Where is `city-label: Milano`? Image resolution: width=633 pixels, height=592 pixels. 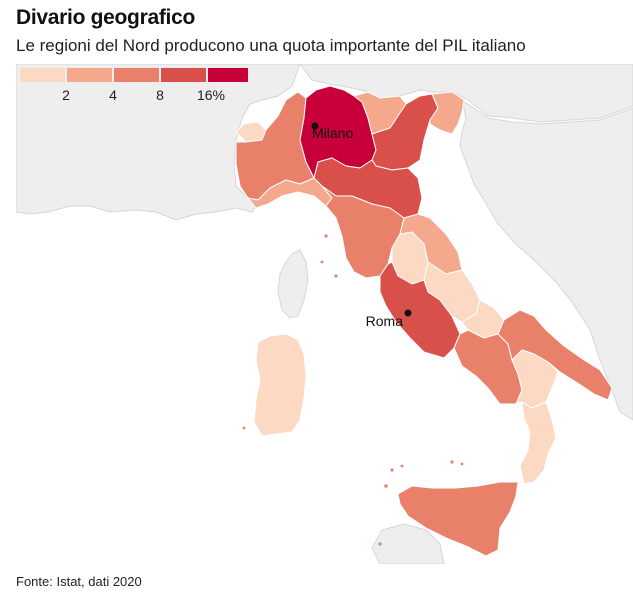
city-label: Milano is located at coordinates (332, 133).